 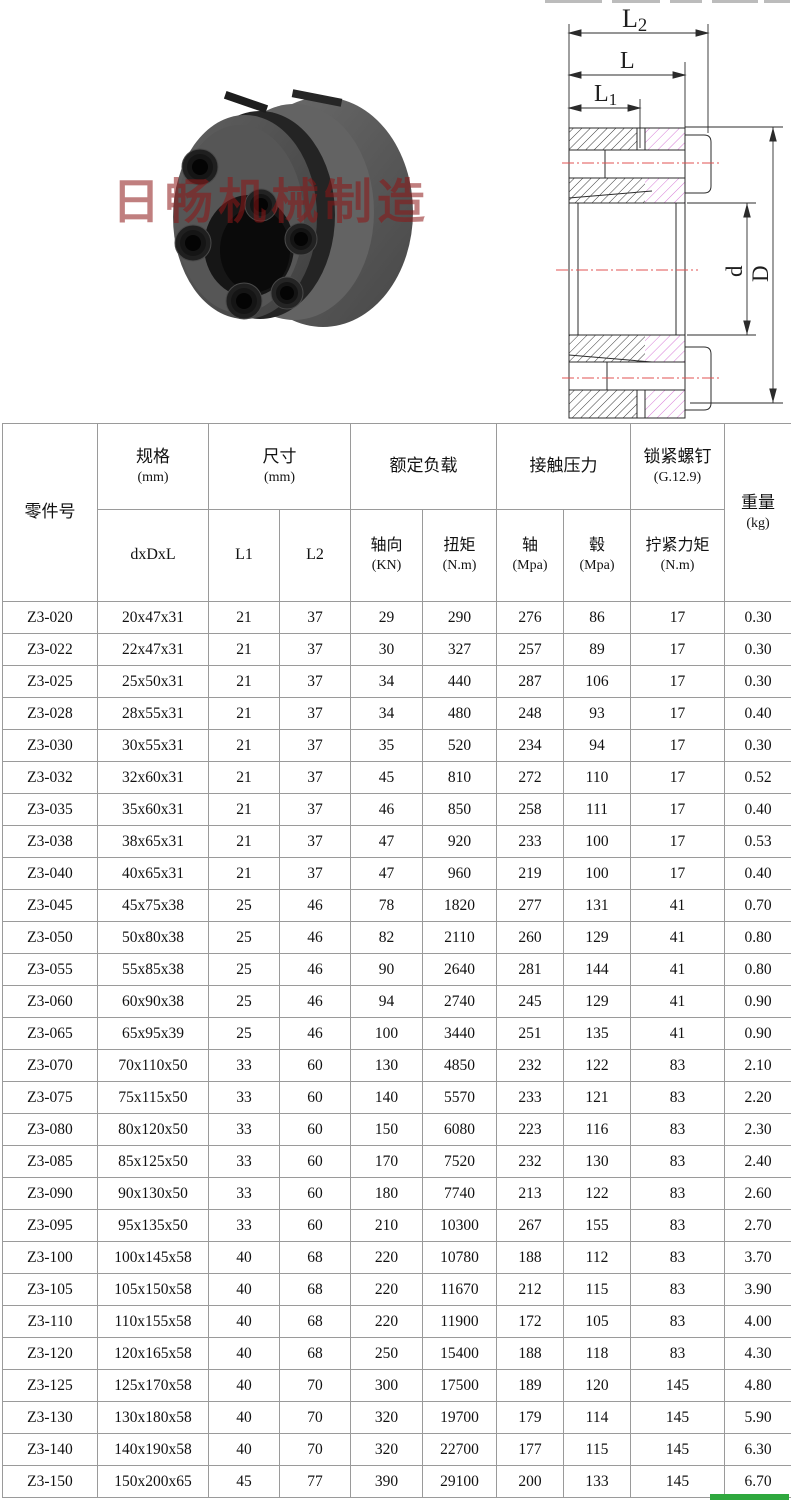 I want to click on cell-hub: 94, so click(x=597, y=745).